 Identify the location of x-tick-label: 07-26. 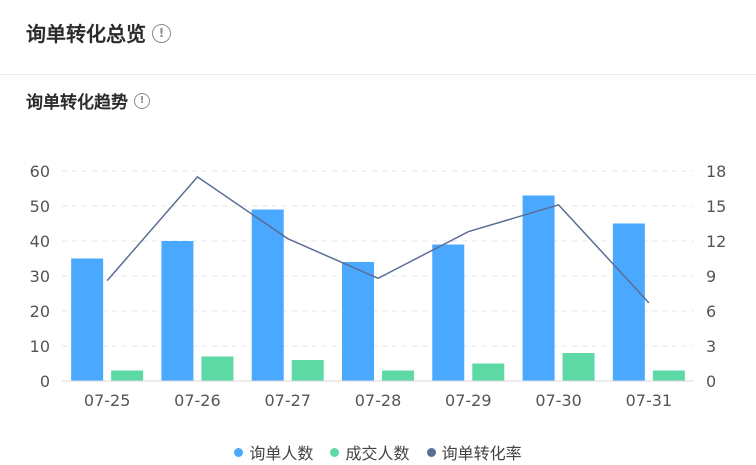
(197, 400).